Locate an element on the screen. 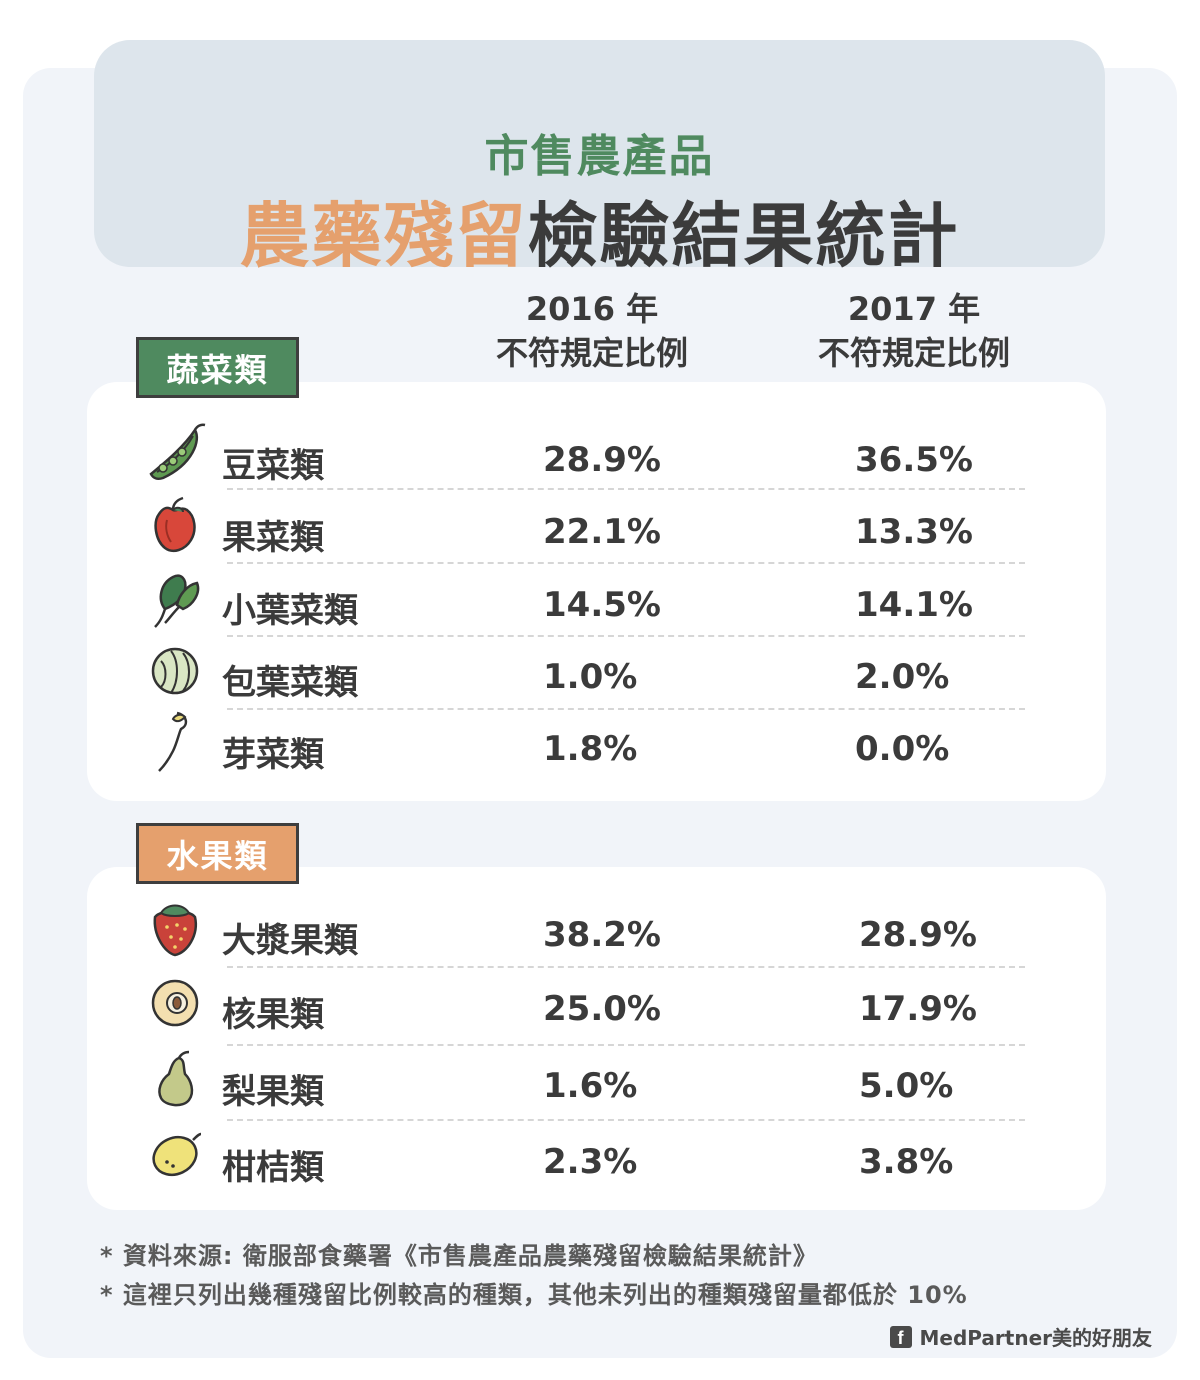 The height and width of the screenshot is (1380, 1200). category-name: 核果類 is located at coordinates (273, 1015).